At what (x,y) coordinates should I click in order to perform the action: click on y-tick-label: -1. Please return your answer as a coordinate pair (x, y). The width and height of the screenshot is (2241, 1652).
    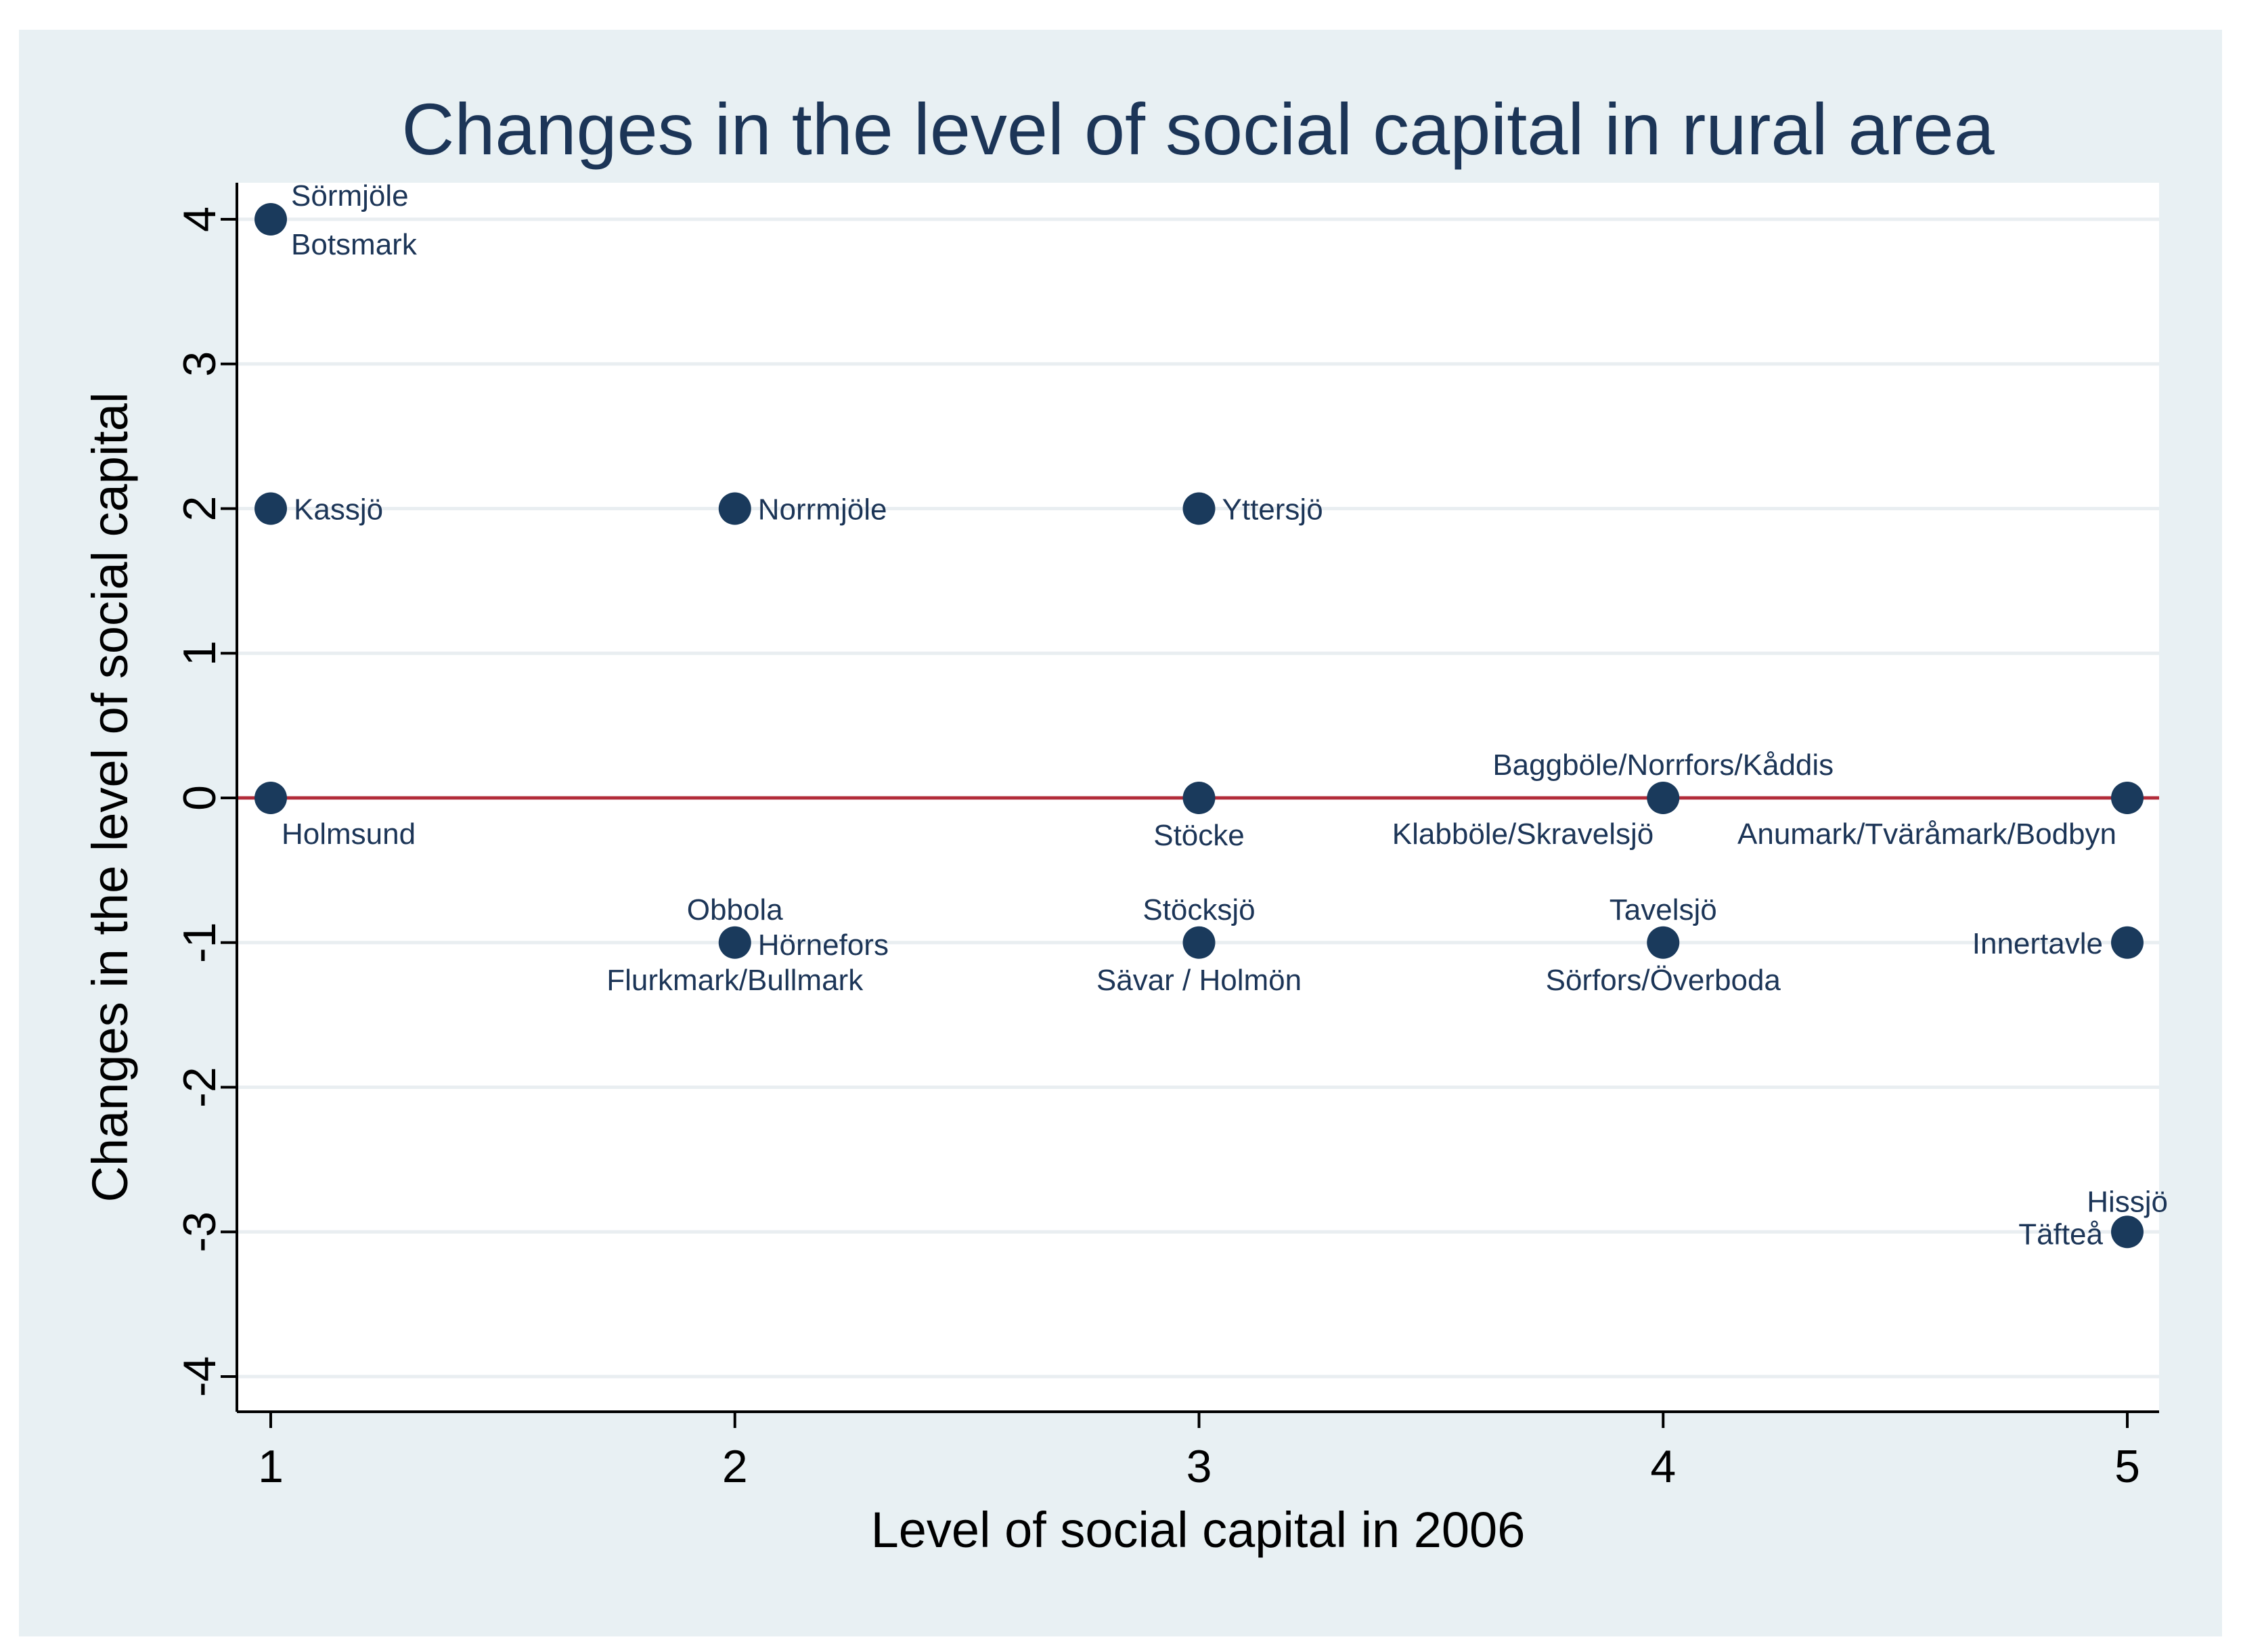
    Looking at the image, I should click on (199, 942).